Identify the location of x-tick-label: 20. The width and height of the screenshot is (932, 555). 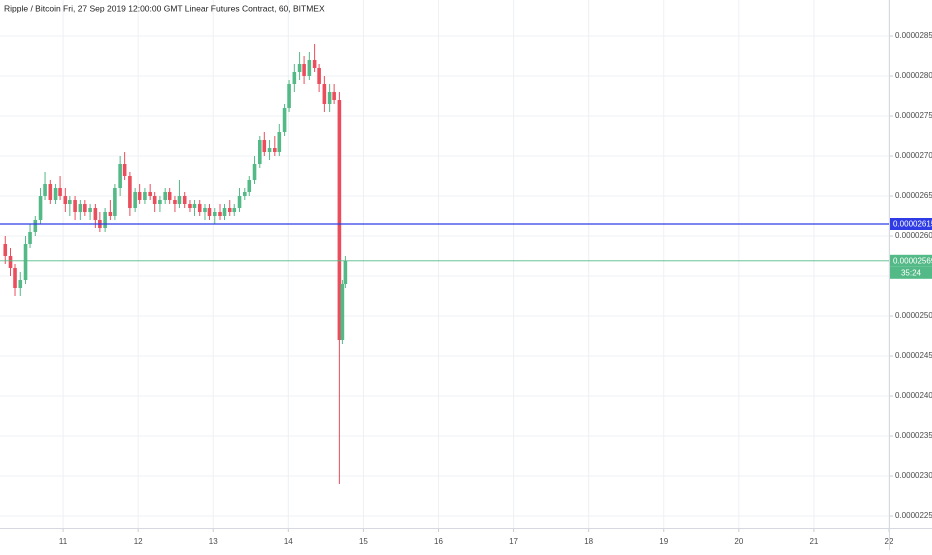
(738, 541).